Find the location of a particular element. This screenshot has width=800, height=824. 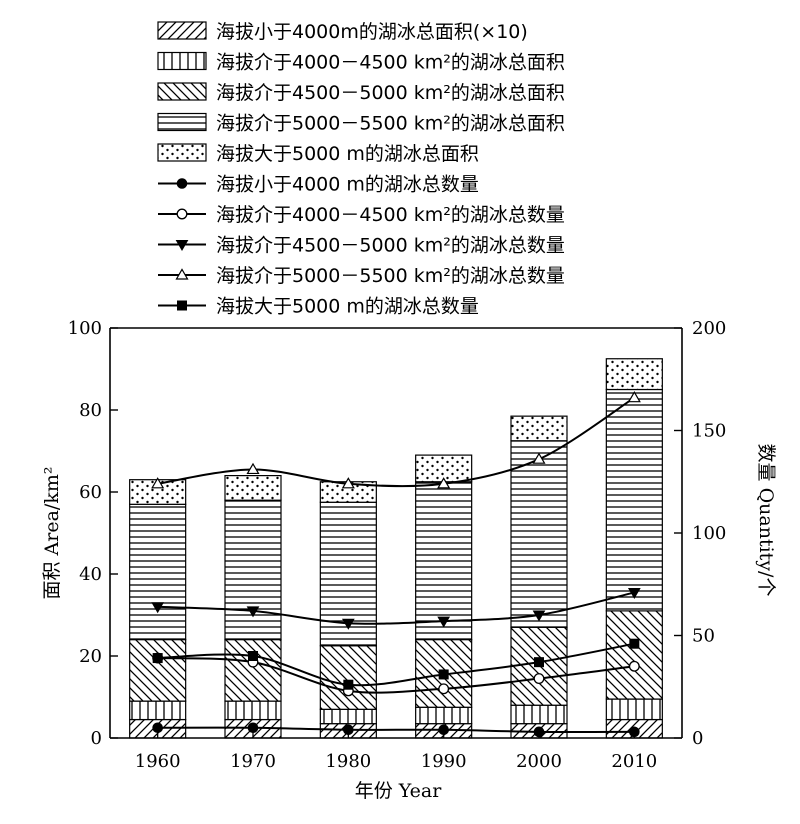

x-tick-label-1970: 1970 is located at coordinates (253, 761).